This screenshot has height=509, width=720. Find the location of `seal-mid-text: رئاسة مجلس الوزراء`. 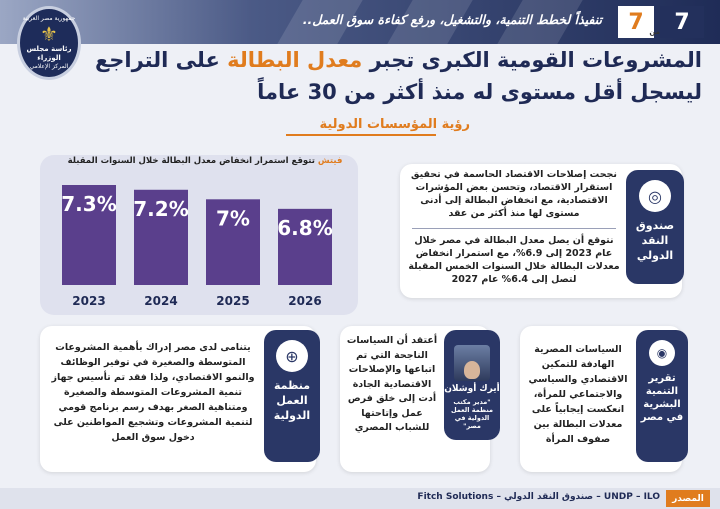

seal-mid-text: رئاسة مجلس الوزراء is located at coordinates (49, 53).